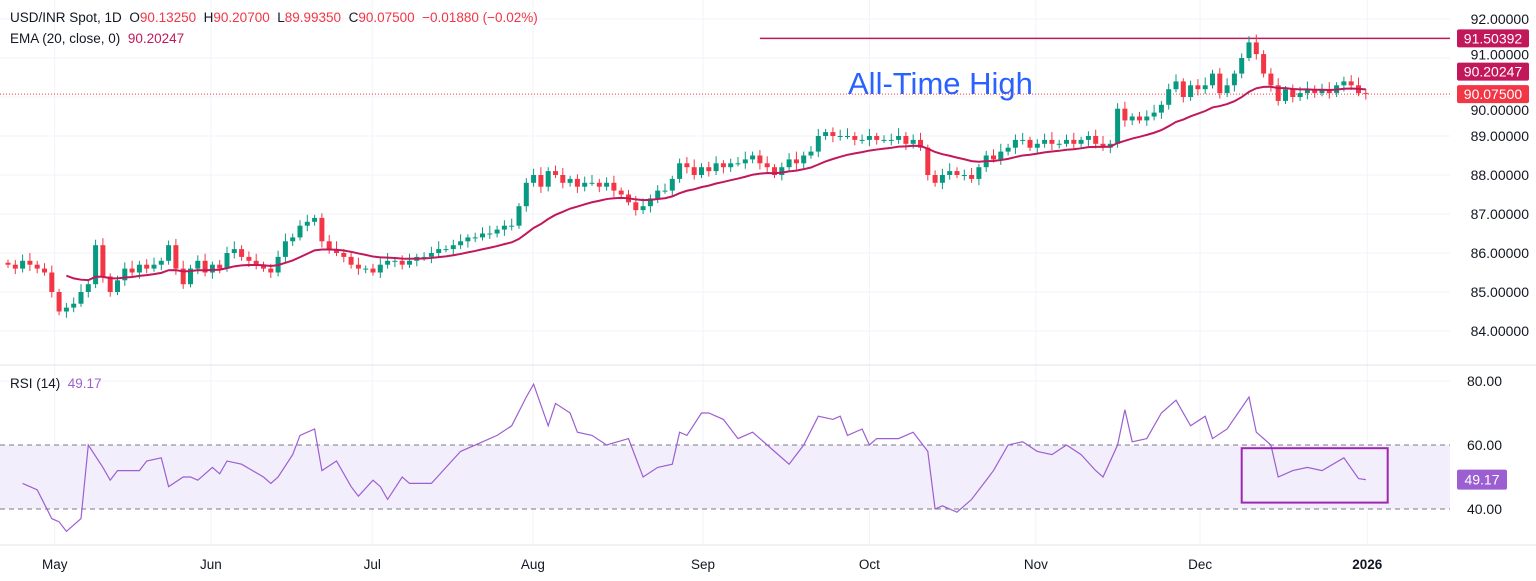  I want to click on symbol-title: USD/INR Spot, 1D, so click(66, 17).